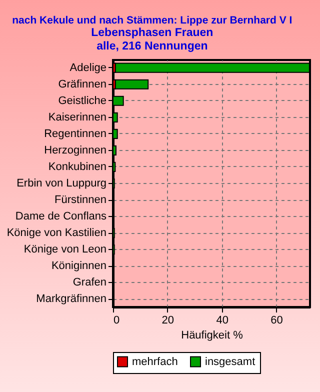 The image size is (320, 392). What do you see at coordinates (82, 100) in the screenshot?
I see `y-tick-label: Geistliche` at bounding box center [82, 100].